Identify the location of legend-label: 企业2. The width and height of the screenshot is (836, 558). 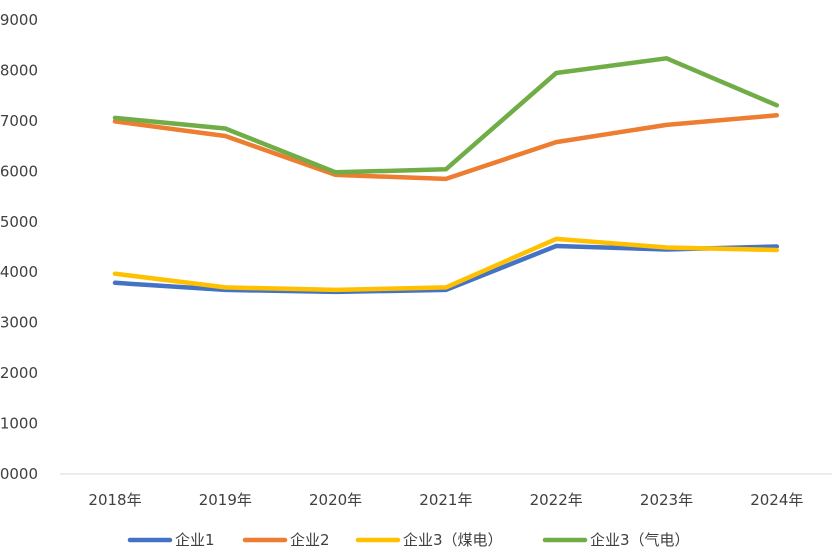
(310, 540).